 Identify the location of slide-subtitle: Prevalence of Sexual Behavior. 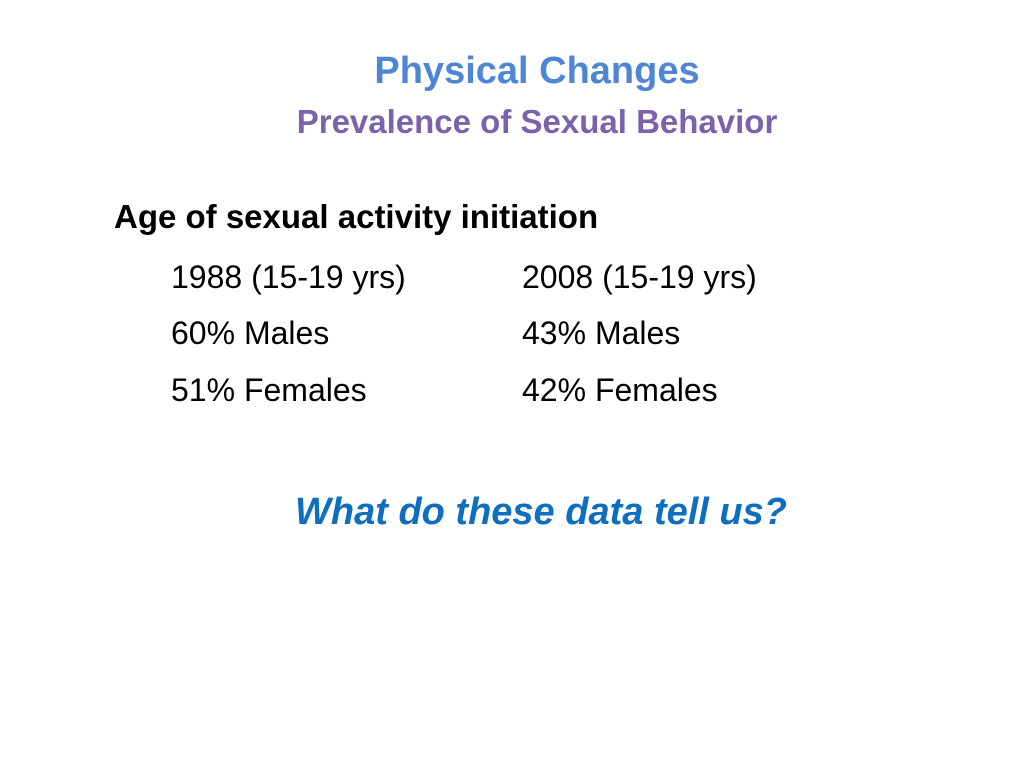
(537, 121).